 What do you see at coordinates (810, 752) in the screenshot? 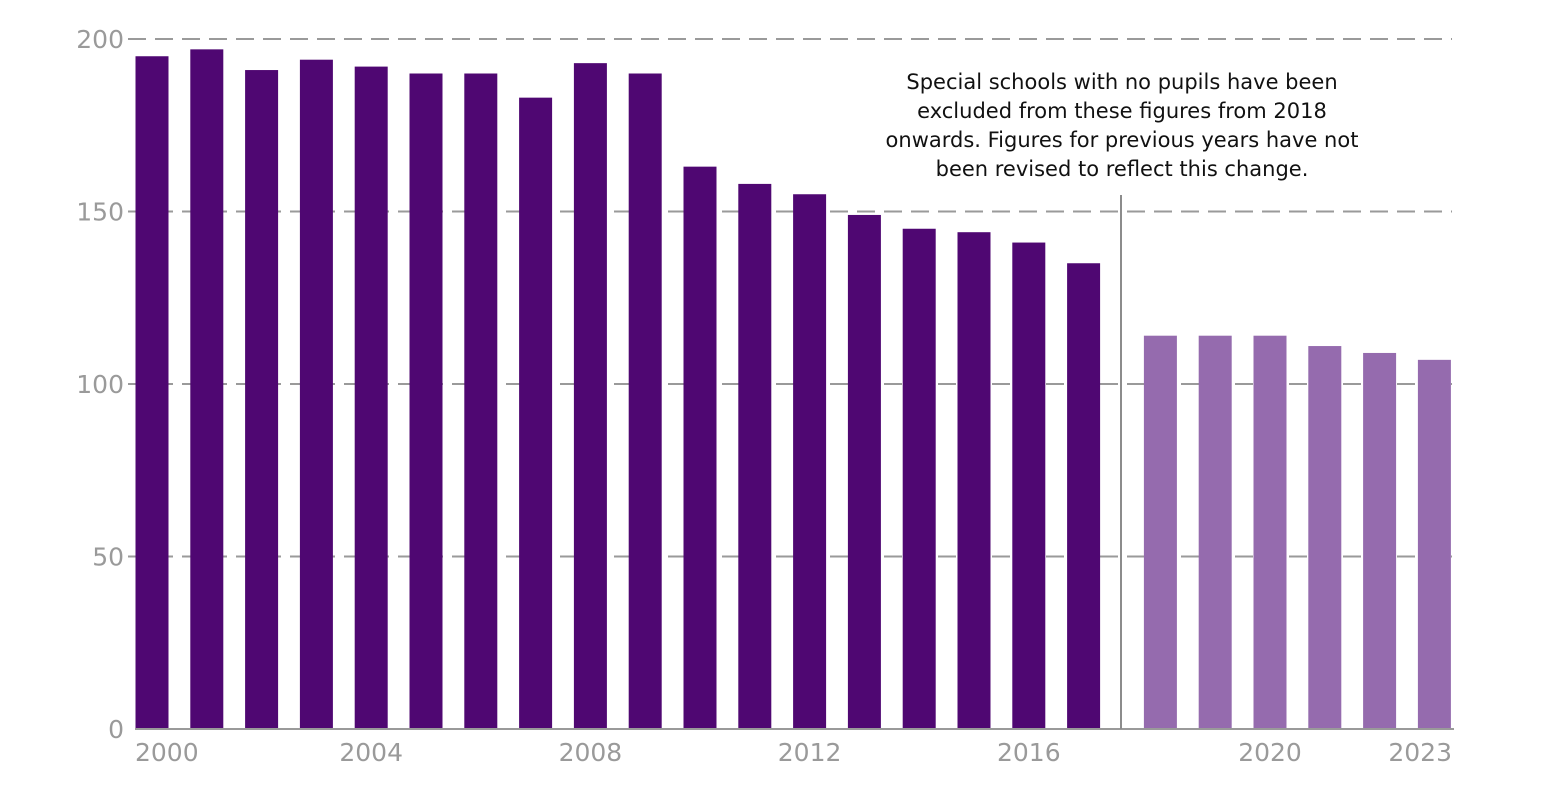
I see `x-tick-label: 2012` at bounding box center [810, 752].